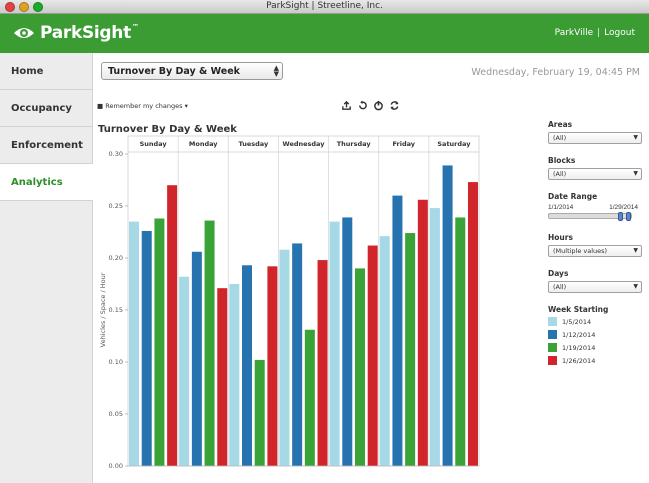 The height and width of the screenshot is (483, 649). What do you see at coordinates (116, 466) in the screenshot?
I see `y-tick-label: 0.00` at bounding box center [116, 466].